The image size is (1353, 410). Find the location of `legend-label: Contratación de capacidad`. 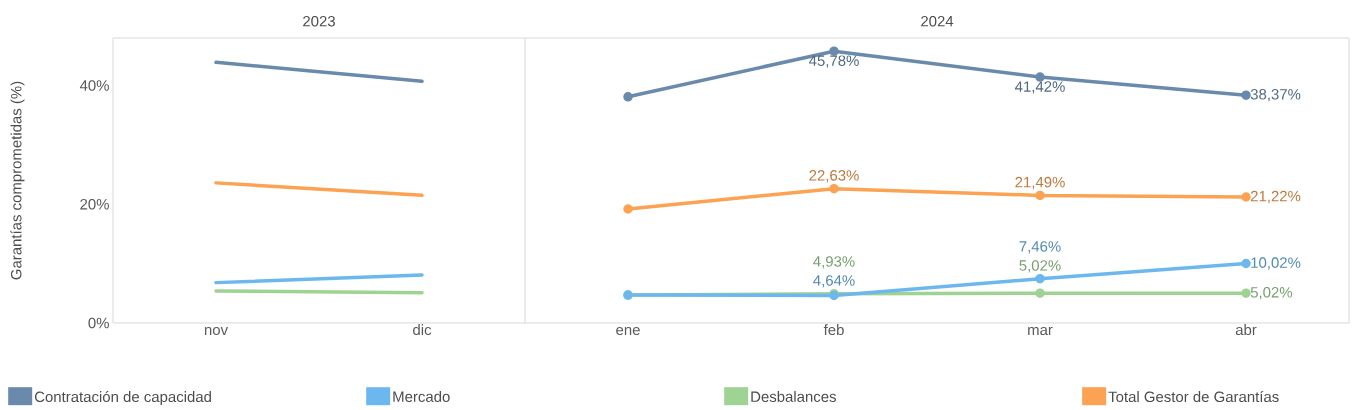

legend-label: Contratación de capacidad is located at coordinates (122, 398).